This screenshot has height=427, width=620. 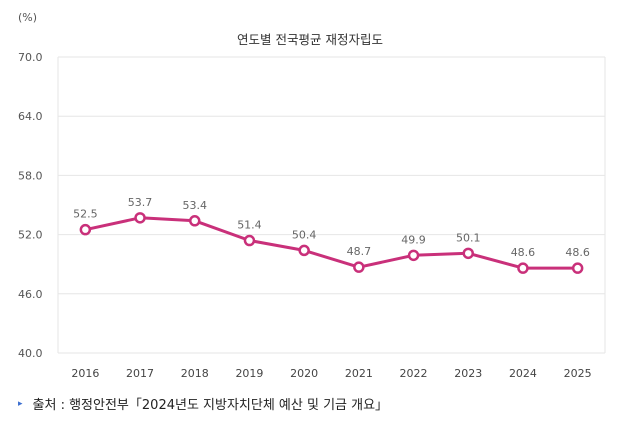 I want to click on data-label: 52.5, so click(x=85, y=214).